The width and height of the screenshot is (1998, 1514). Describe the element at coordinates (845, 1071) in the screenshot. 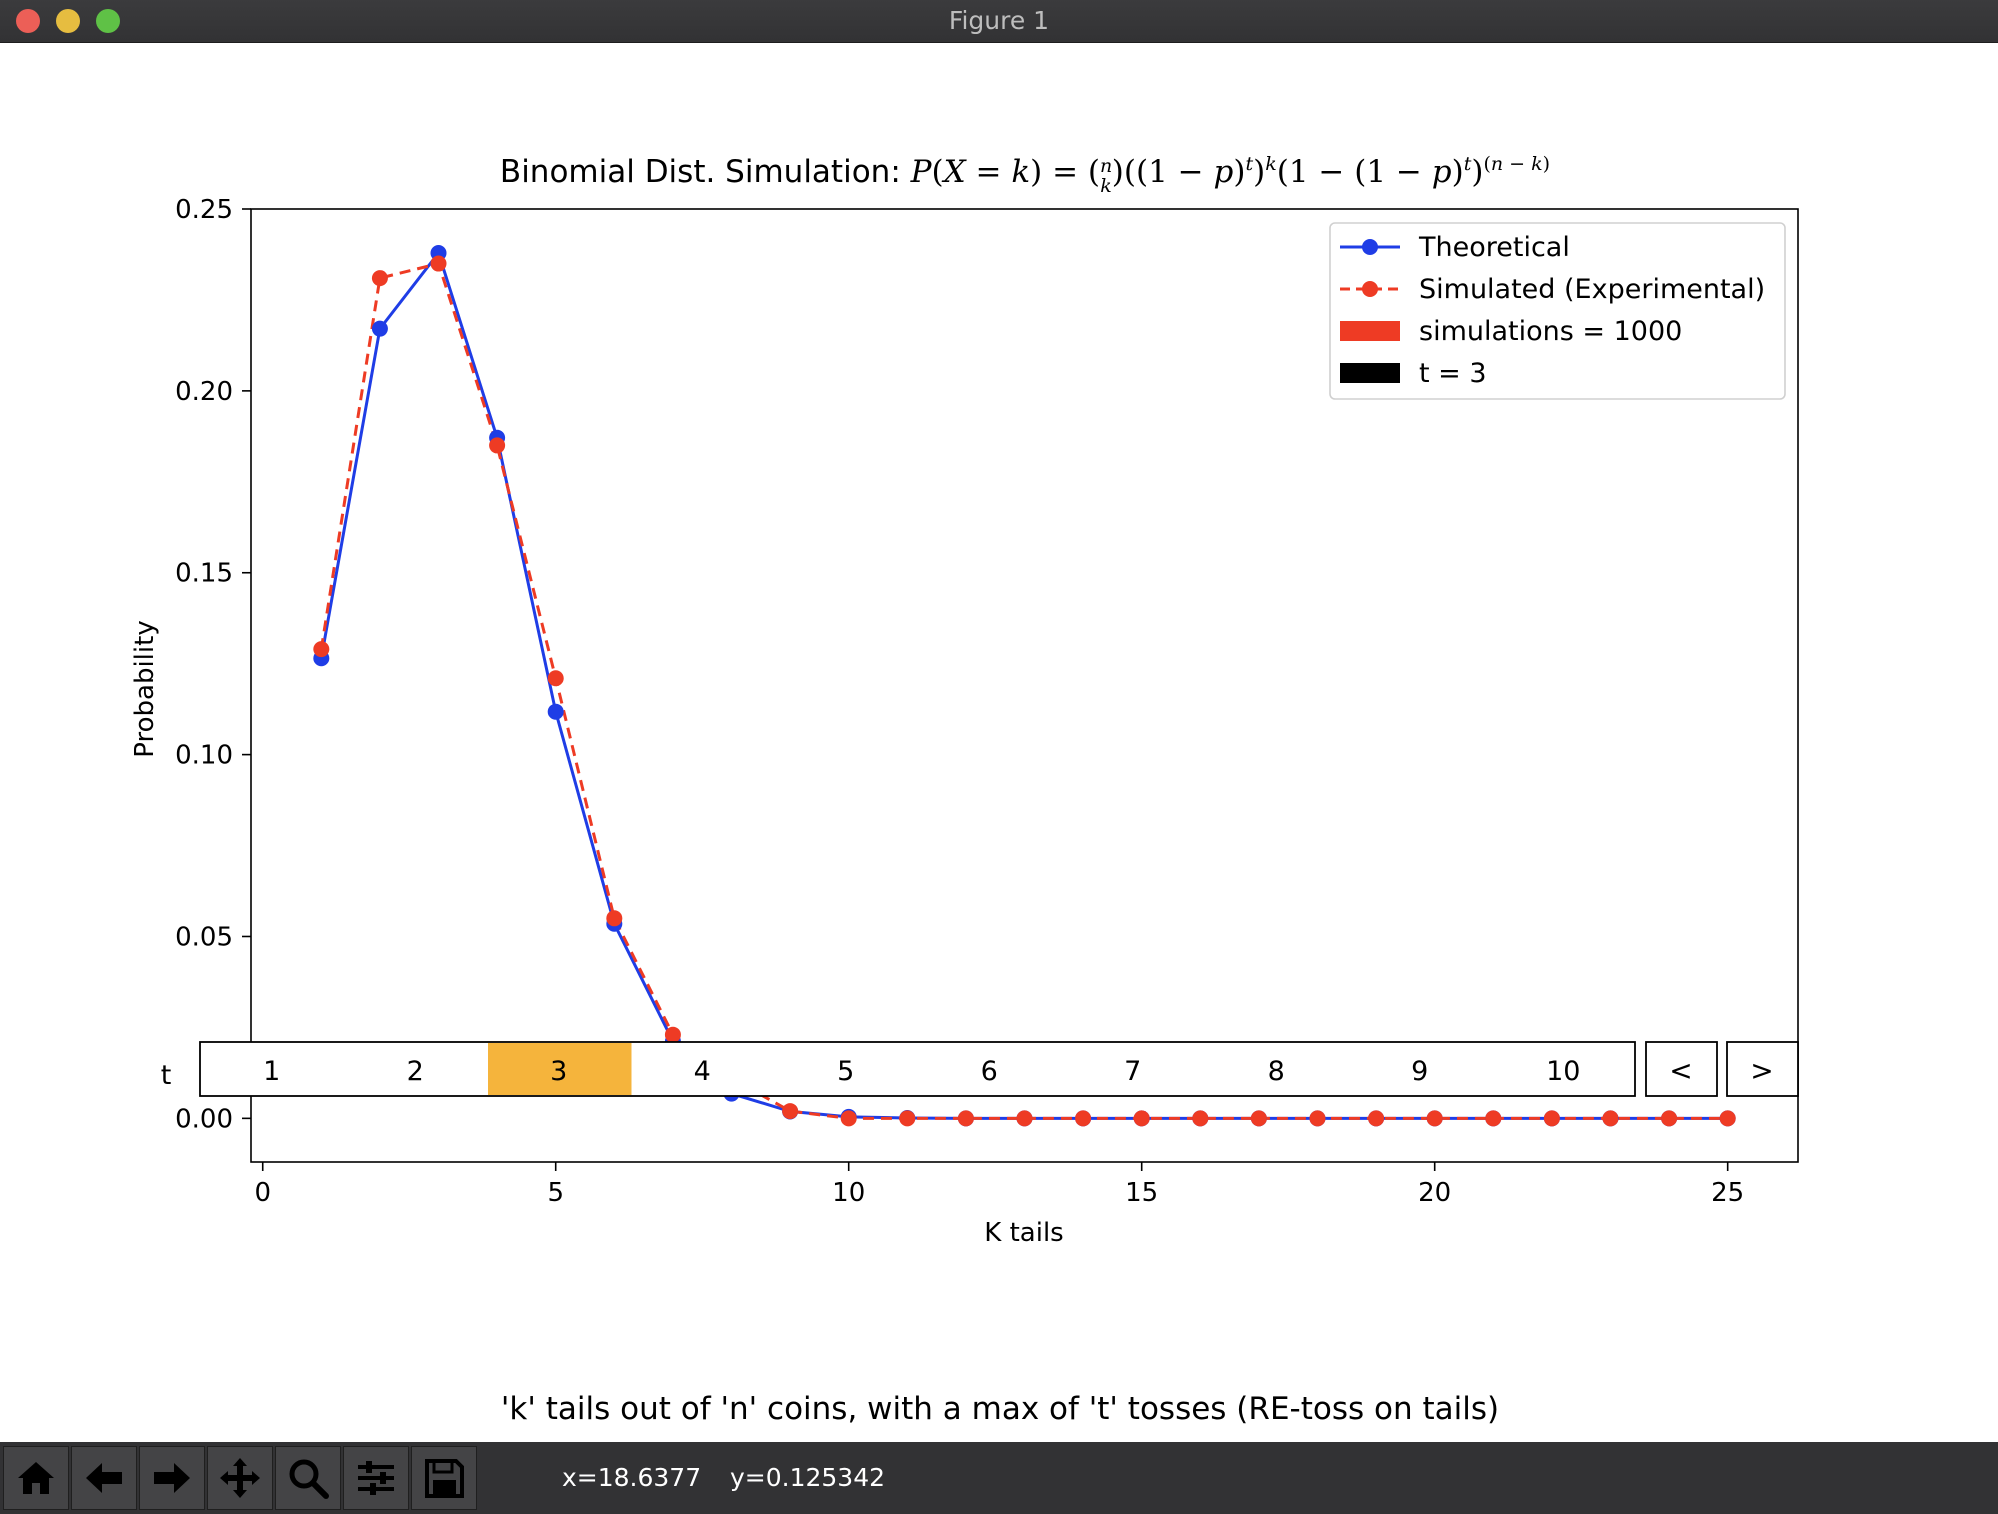

I see `t-option-label: 5` at that location.